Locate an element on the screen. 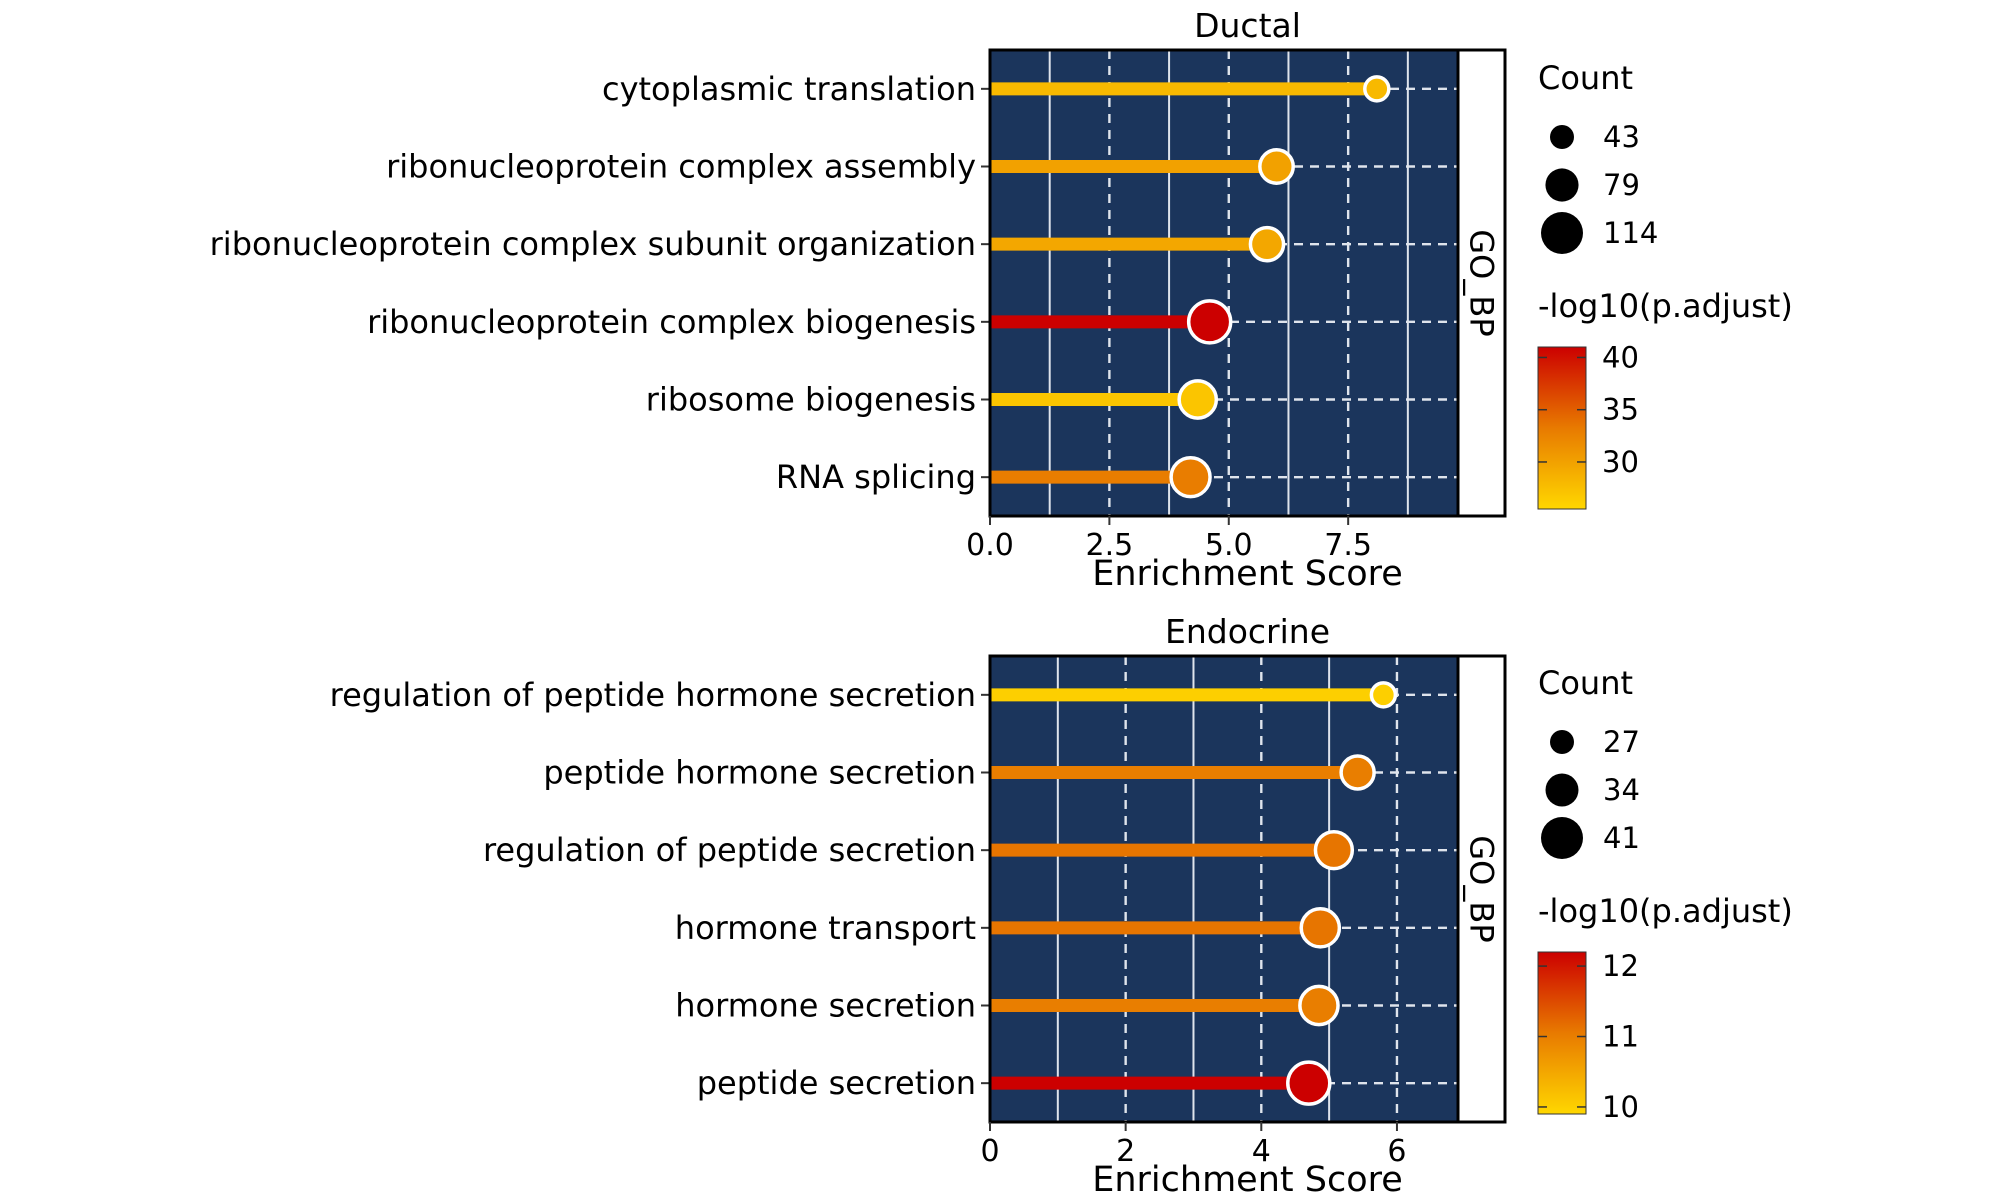 Image resolution: width=2000 pixels, height=1200 pixels. category-label: regulation of peptide hormone secretion is located at coordinates (653, 695).